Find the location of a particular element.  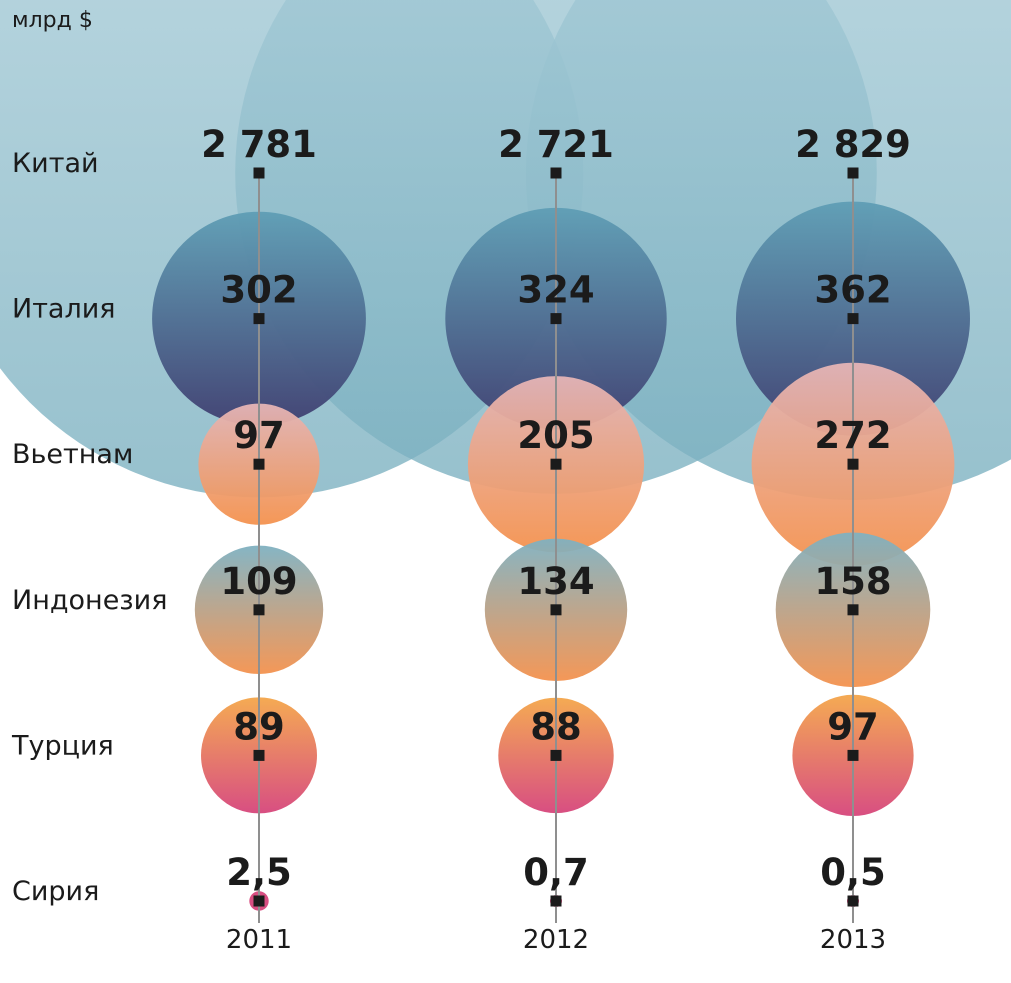

marker-vietnam-2013 is located at coordinates (853, 464).